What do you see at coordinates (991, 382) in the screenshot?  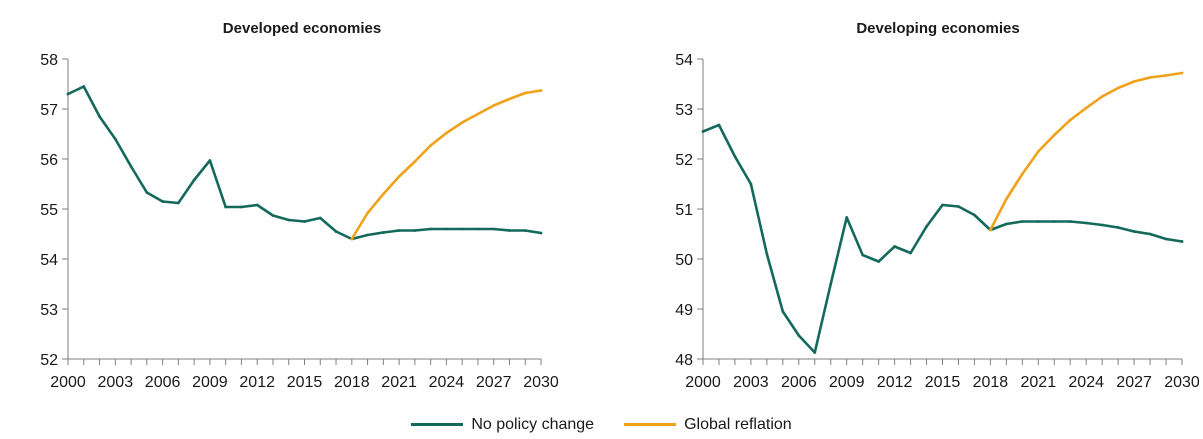 I see `x-tick-label: 2018` at bounding box center [991, 382].